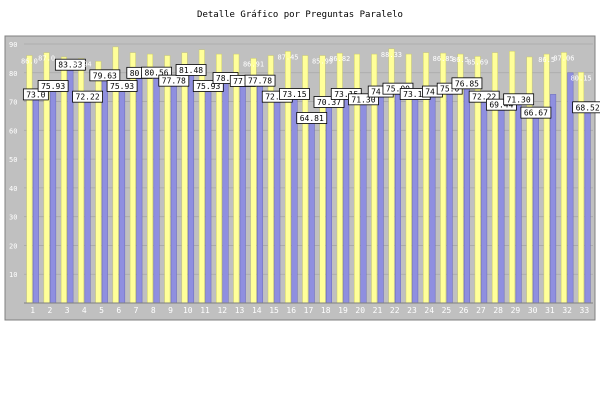 This screenshot has width=600, height=400. Describe the element at coordinates (13, 218) in the screenshot. I see `y-tick-label: 30` at that location.